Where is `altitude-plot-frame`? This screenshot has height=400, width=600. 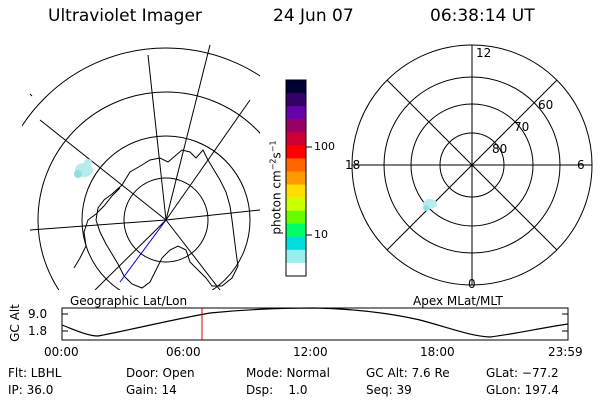 altitude-plot-frame is located at coordinates (315, 324).